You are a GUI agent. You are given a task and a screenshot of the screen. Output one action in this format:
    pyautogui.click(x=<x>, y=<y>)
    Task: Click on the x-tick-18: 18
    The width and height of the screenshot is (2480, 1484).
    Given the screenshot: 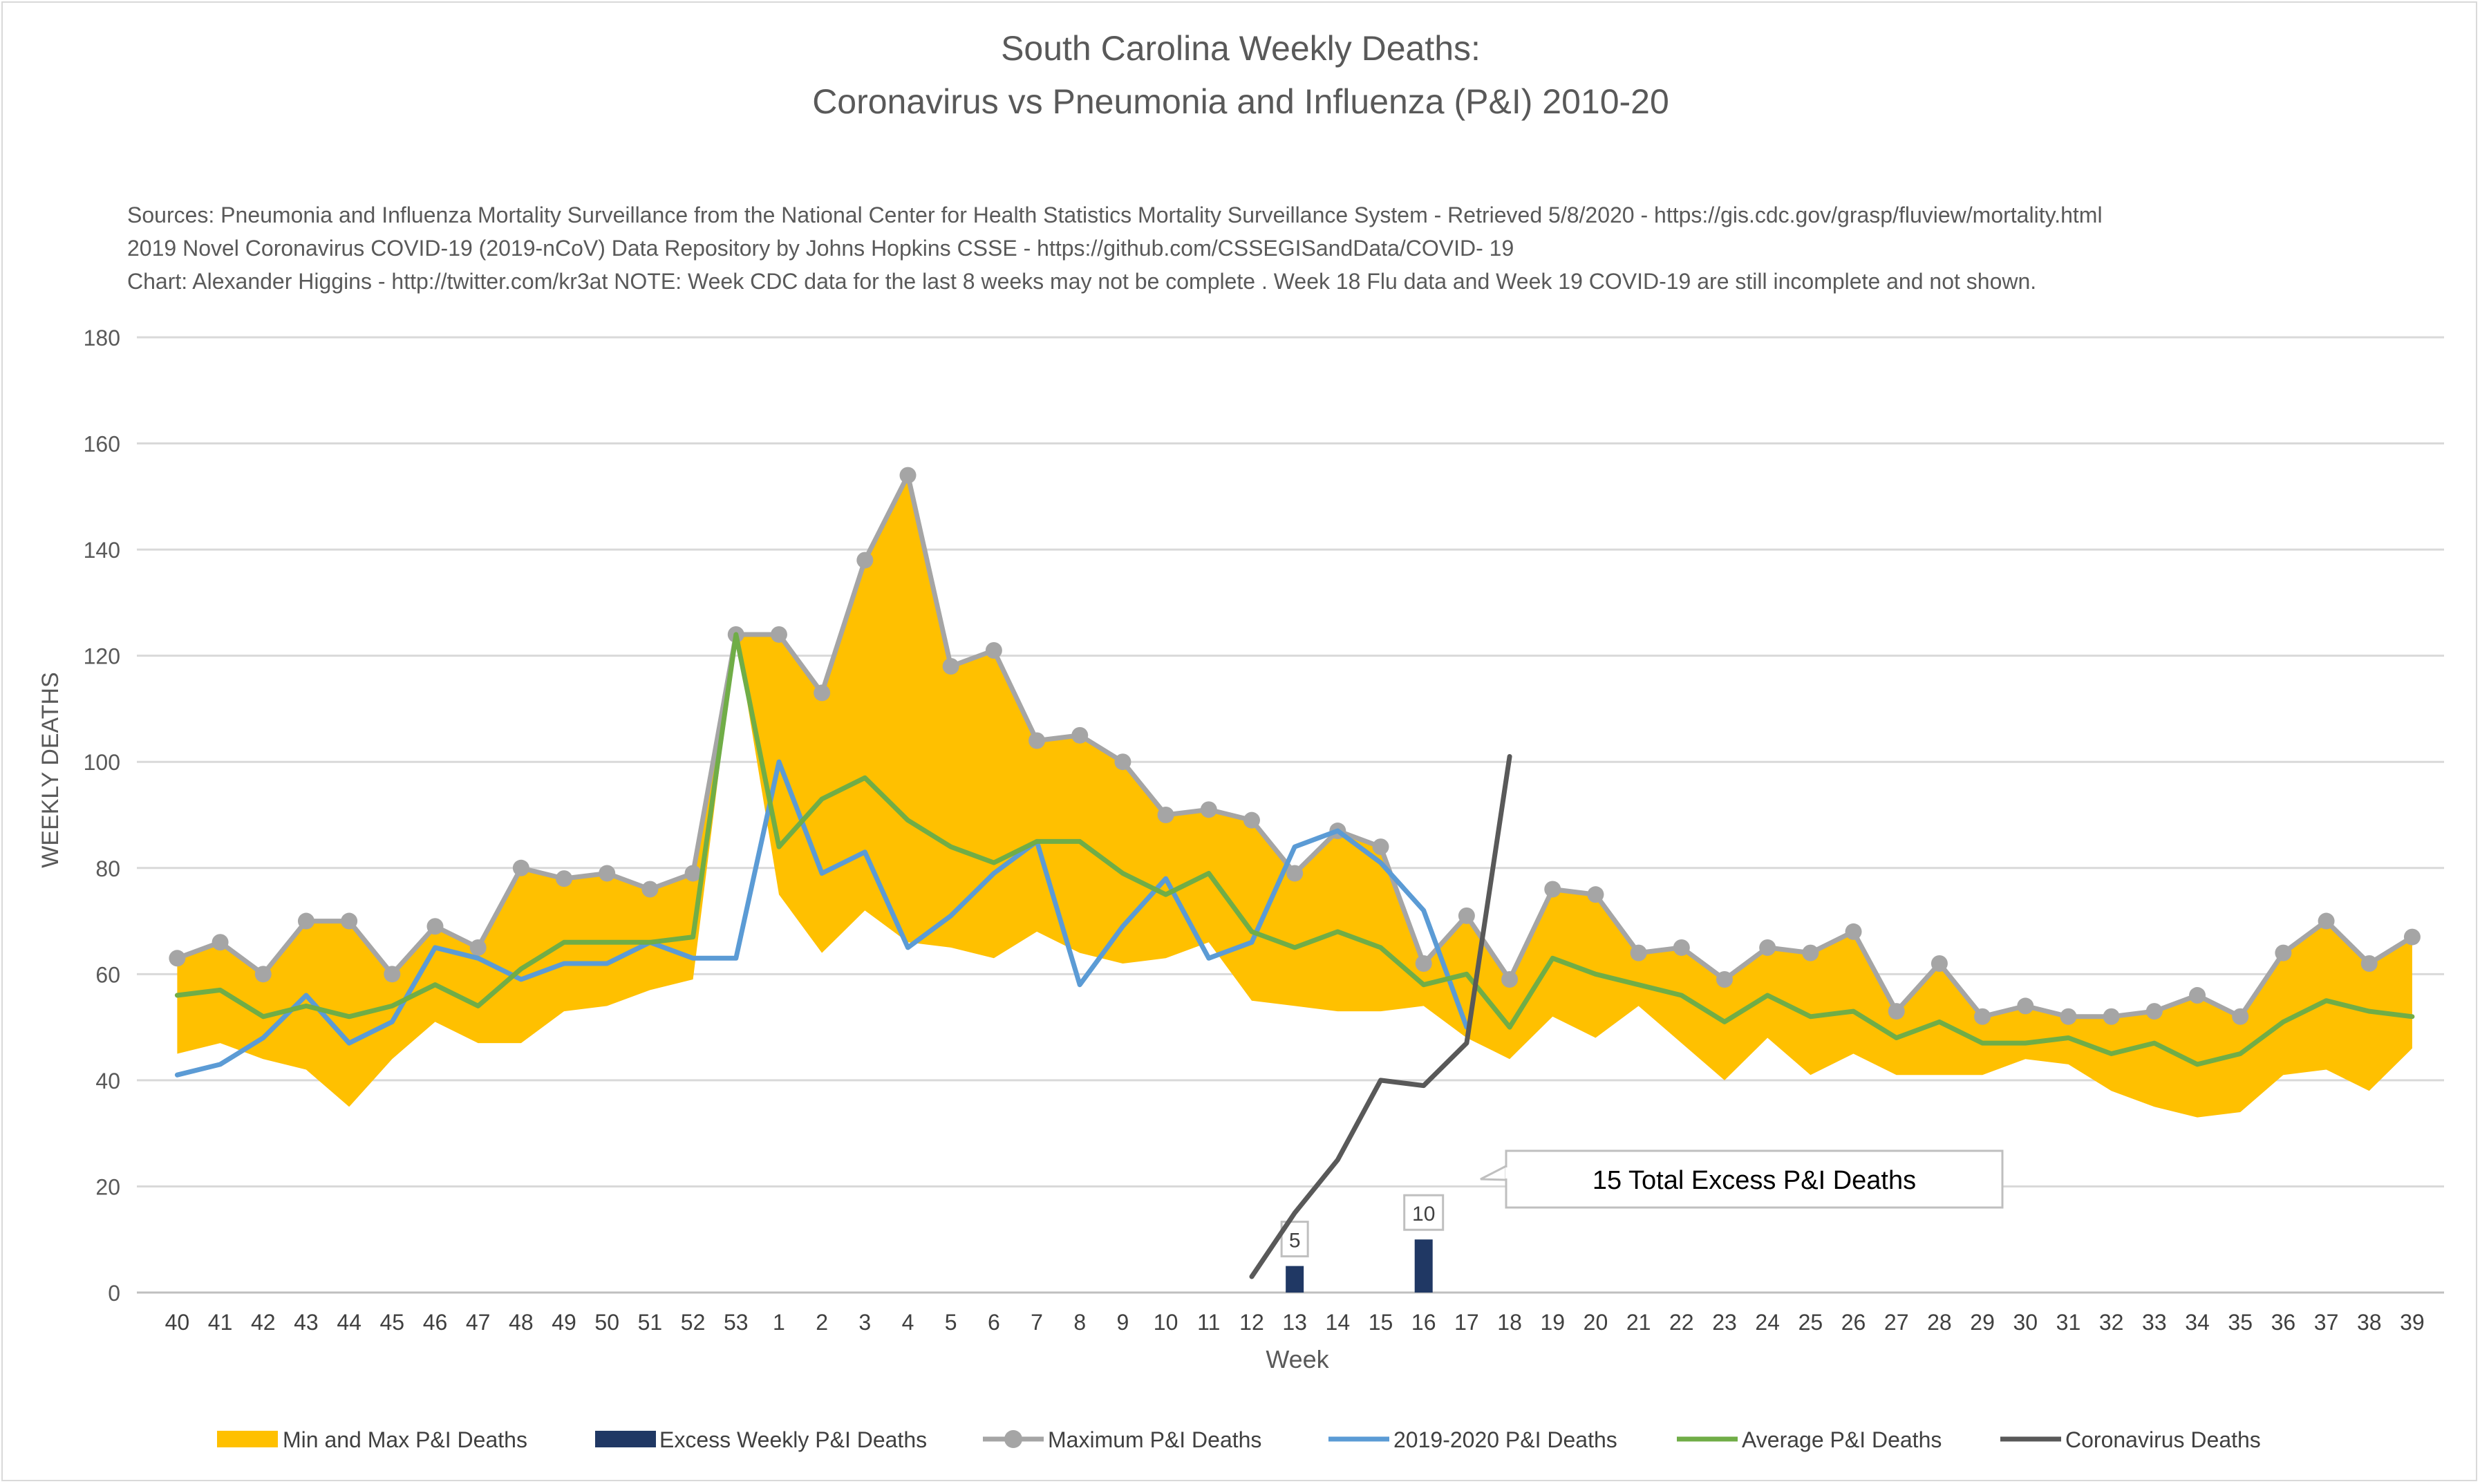 What is the action you would take?
    pyautogui.click(x=1510, y=1322)
    